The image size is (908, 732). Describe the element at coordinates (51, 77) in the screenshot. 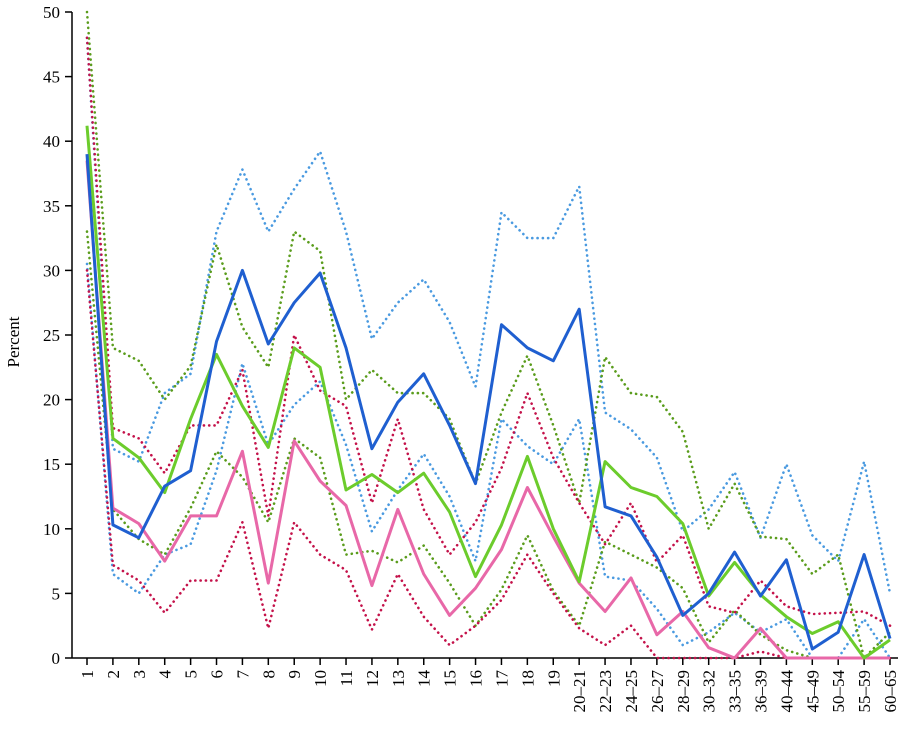

I see `y-tick-label: 45` at that location.